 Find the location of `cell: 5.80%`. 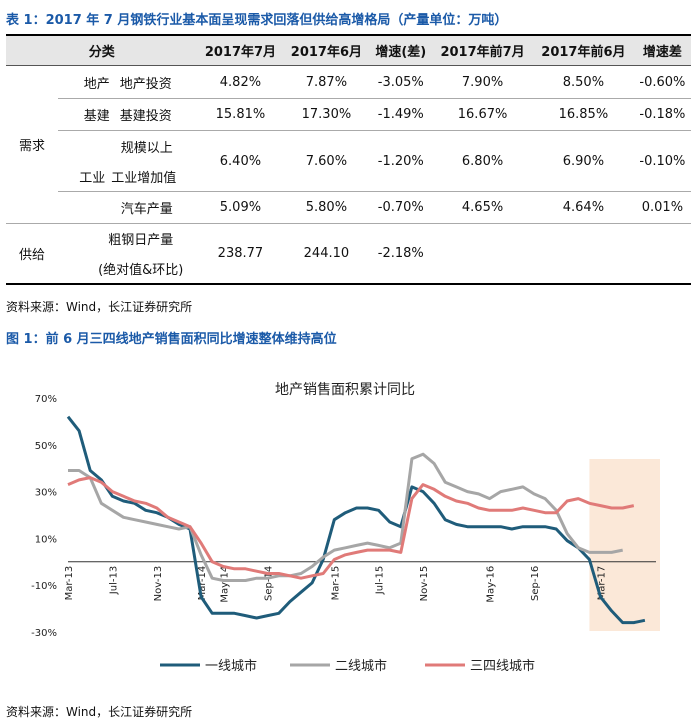

cell: 5.80% is located at coordinates (326, 207).